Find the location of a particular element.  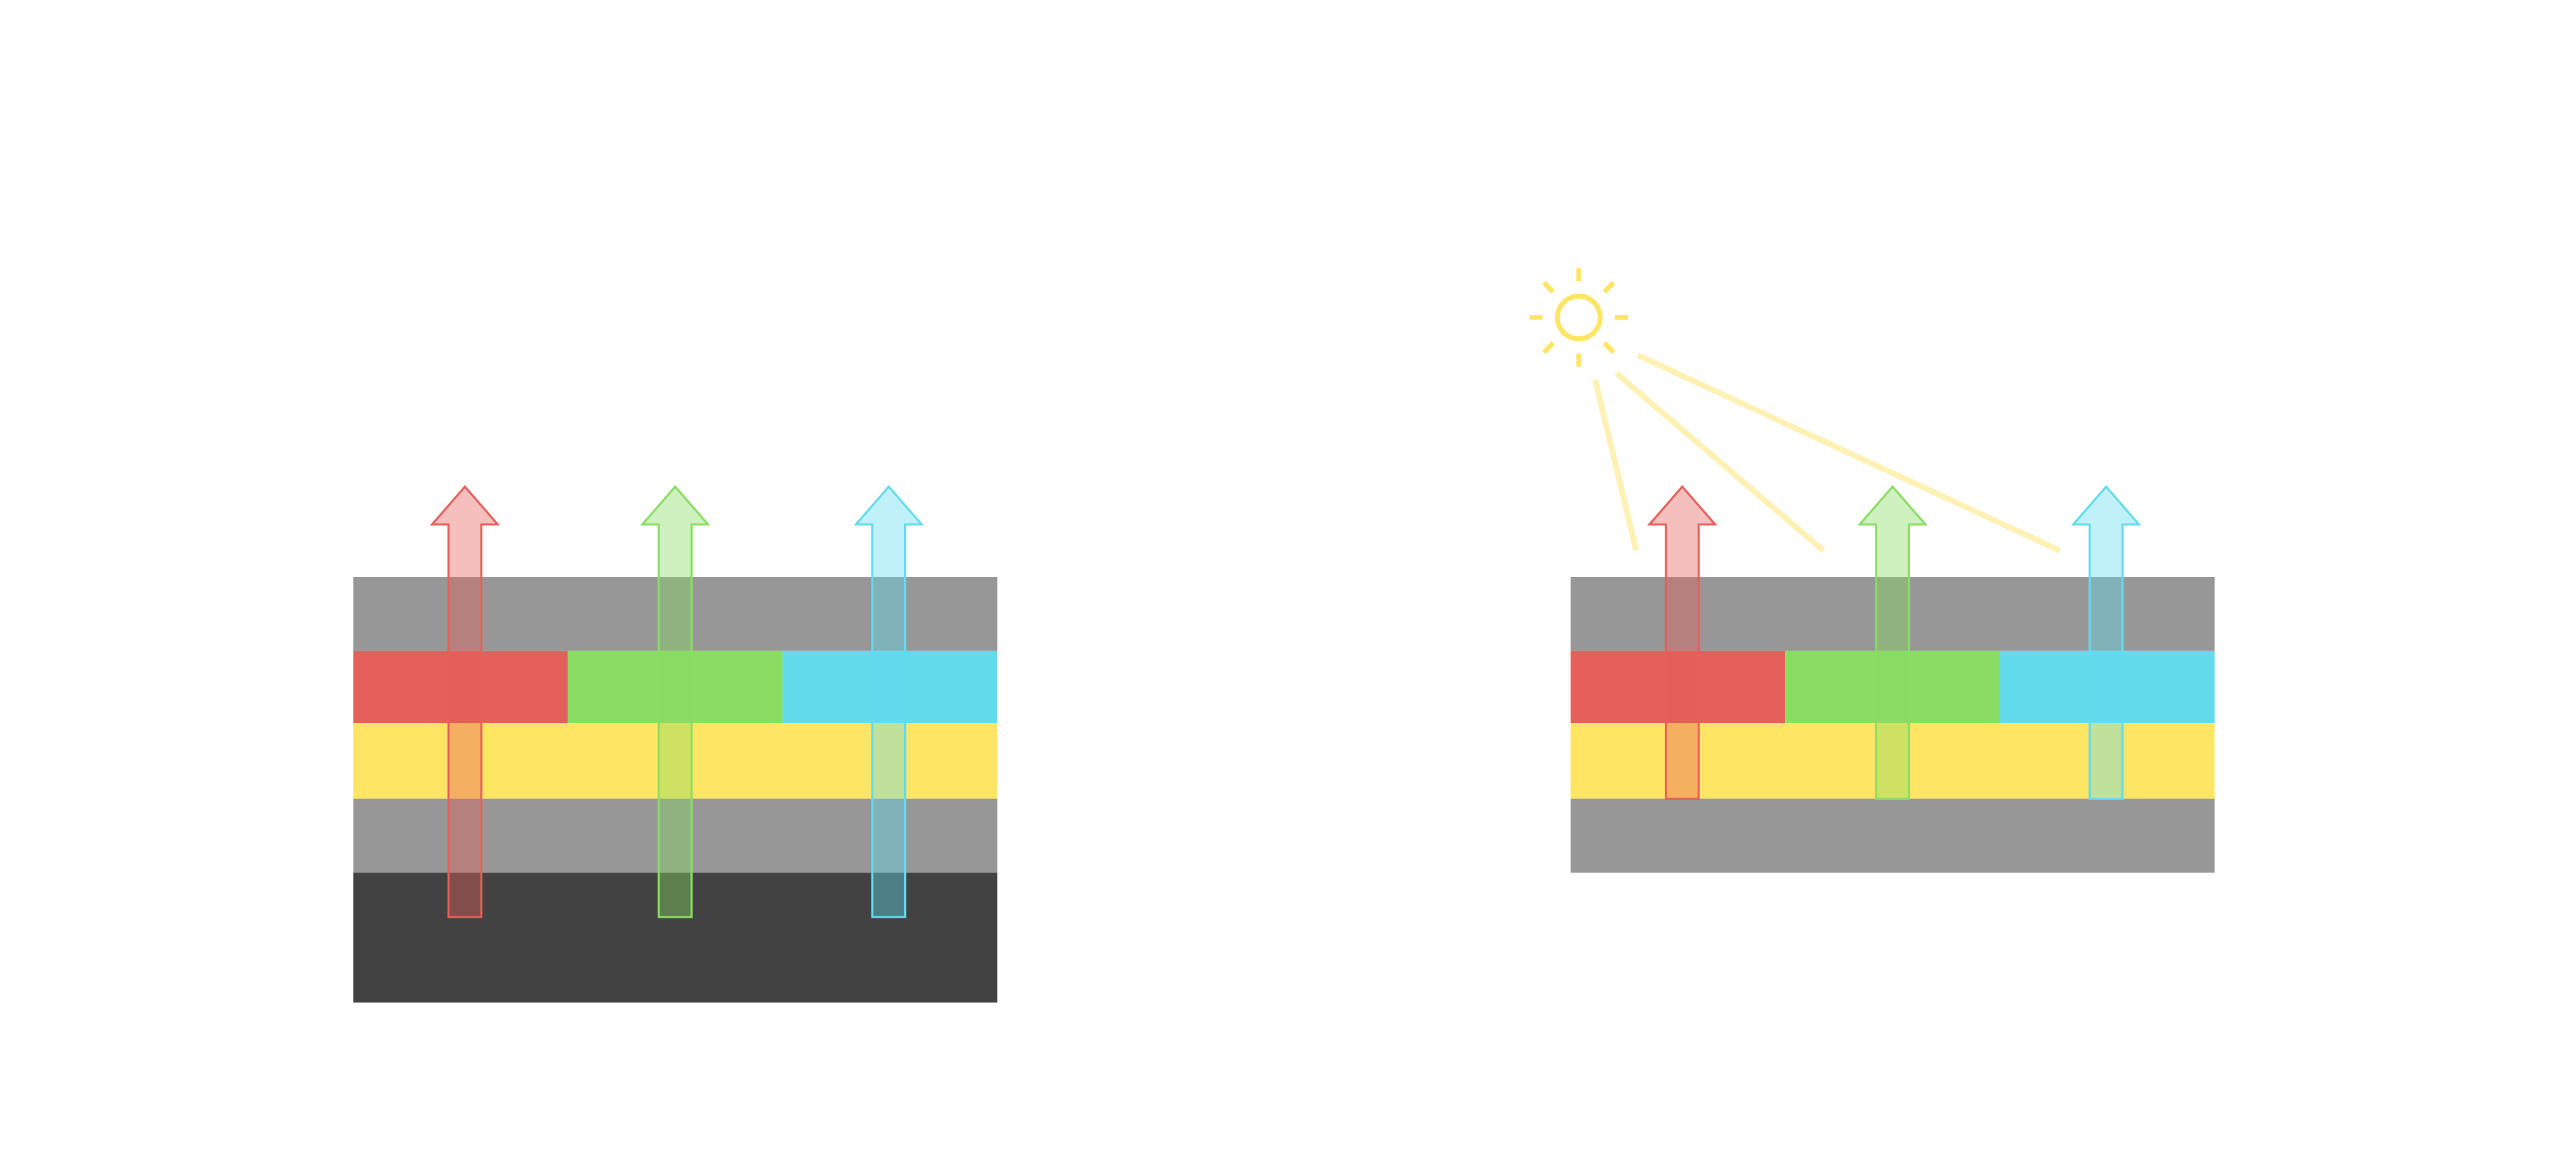

sun-icon is located at coordinates (1579, 317).